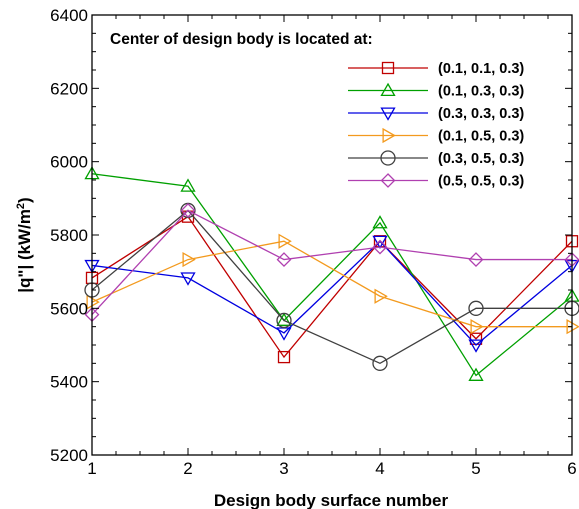  Describe the element at coordinates (436, 69) in the screenshot. I see `legend-entry: (0.1, 0.1, 0.3)` at that location.